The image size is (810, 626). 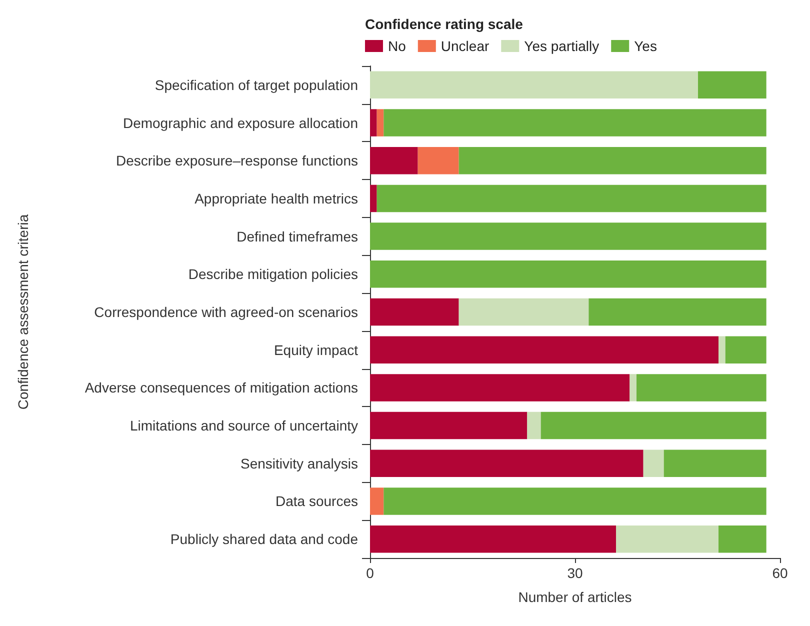 What do you see at coordinates (23, 312) in the screenshot?
I see `y-axis-title: Confidence assessment criteria` at bounding box center [23, 312].